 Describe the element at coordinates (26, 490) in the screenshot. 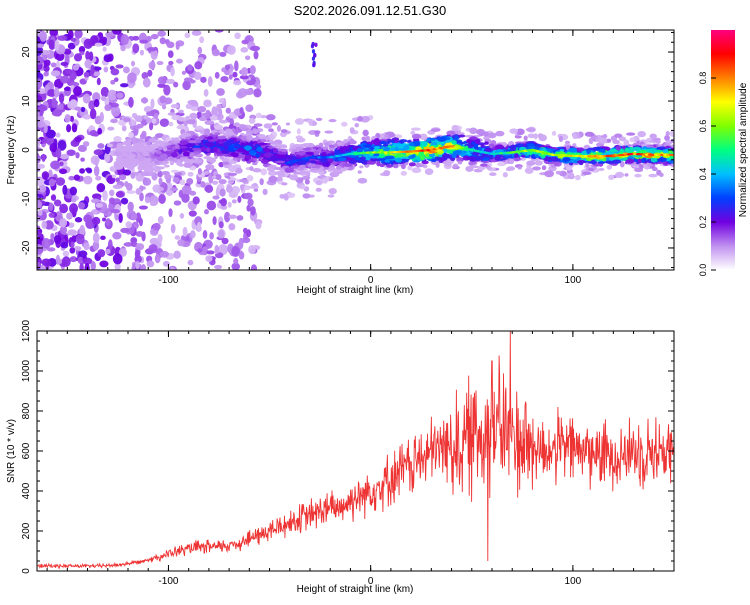

I see `y-tick-label: 400` at that location.